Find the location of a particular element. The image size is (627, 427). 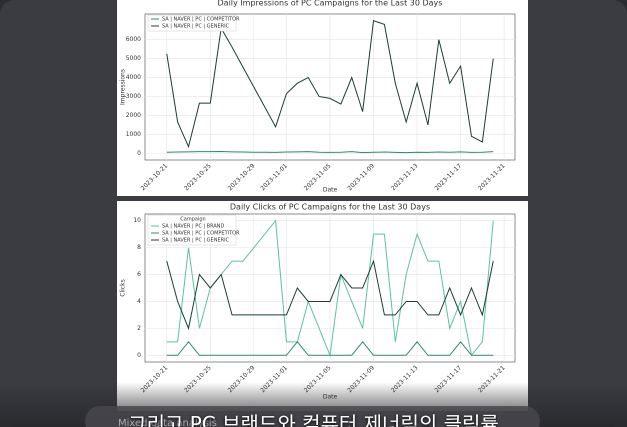

legend-title: Campaign is located at coordinates (192, 220).